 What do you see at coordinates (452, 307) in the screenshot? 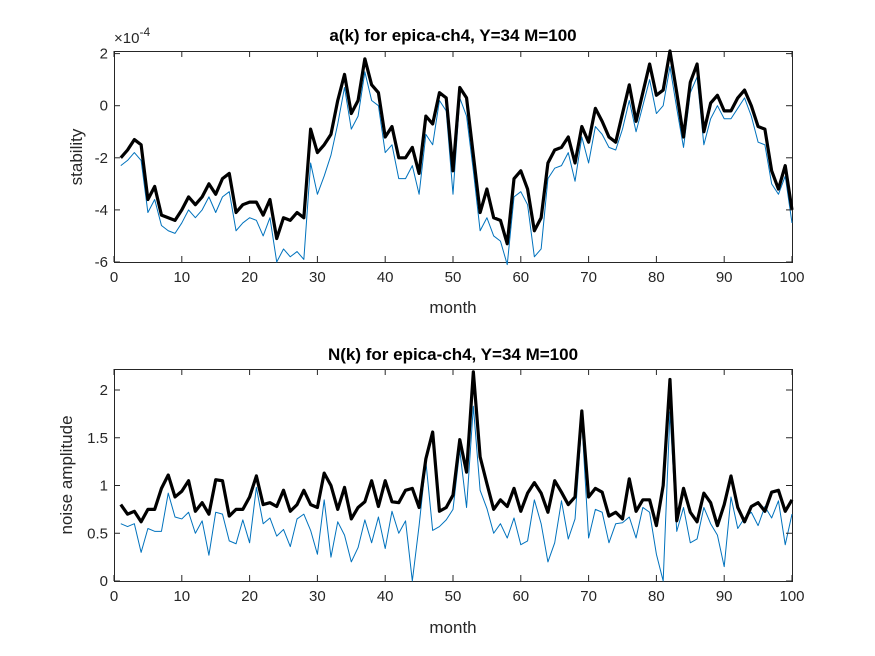
I see `stability-x-axis-label: month` at bounding box center [452, 307].